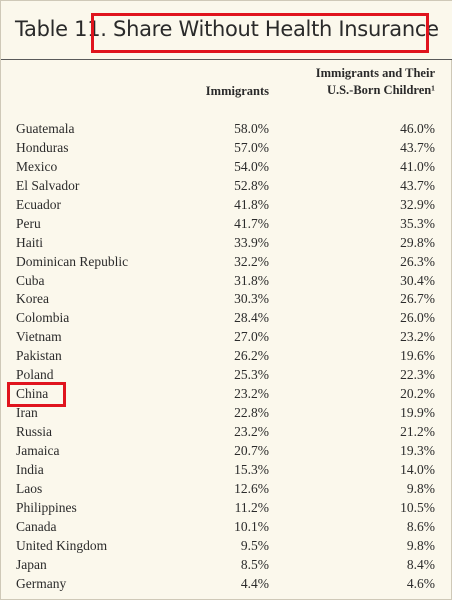  I want to click on immigrants-cell: 33.9%, so click(251, 242).